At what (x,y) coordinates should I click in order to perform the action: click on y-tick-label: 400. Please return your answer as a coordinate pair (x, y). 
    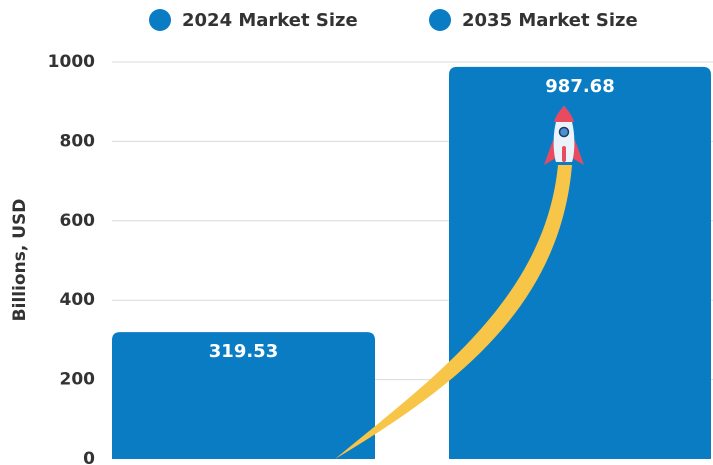
    Looking at the image, I should click on (78, 300).